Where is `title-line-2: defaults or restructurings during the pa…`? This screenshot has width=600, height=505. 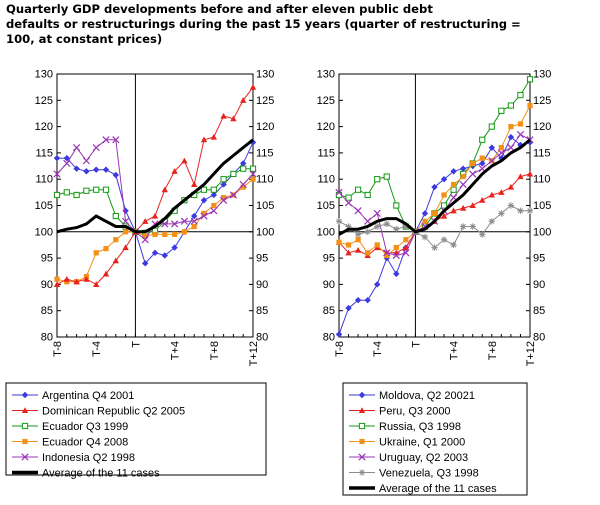 title-line-2: defaults or restructurings during the pa… is located at coordinates (263, 24).